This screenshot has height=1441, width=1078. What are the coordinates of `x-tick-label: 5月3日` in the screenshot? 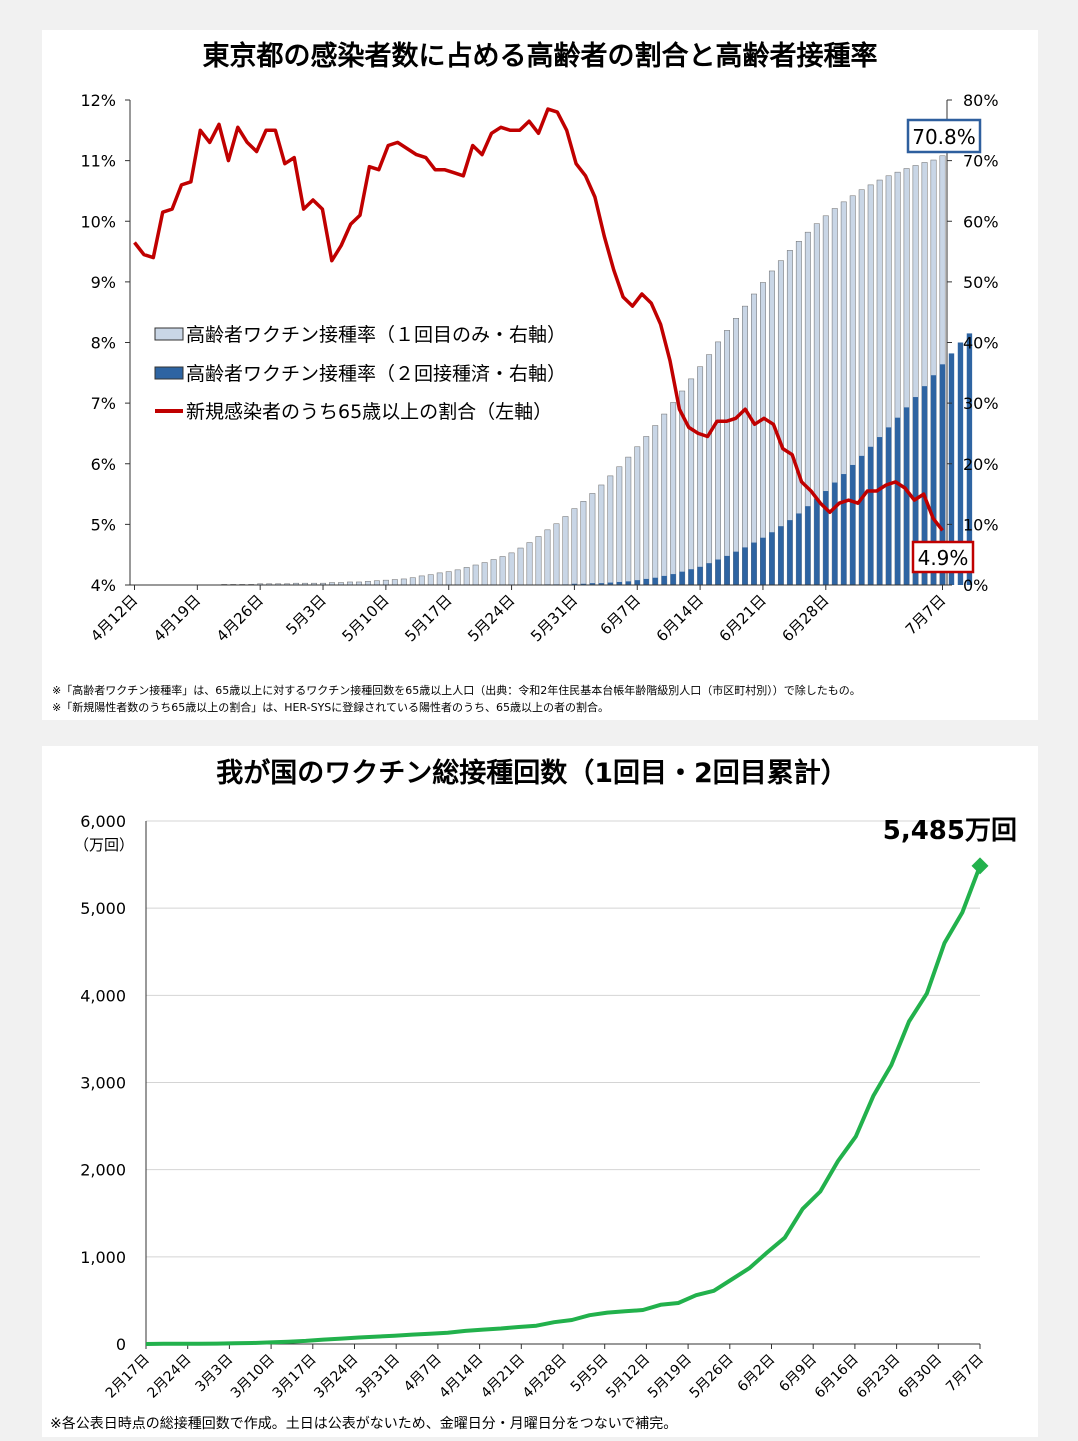 It's located at (305, 614).